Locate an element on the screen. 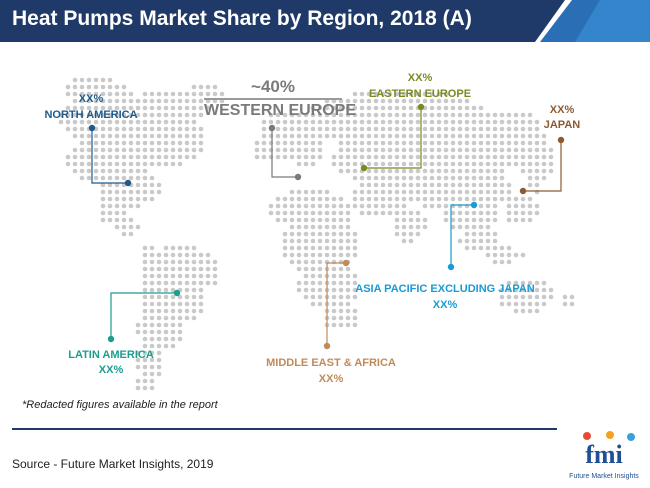  marker-latin-america-start is located at coordinates (111, 339).